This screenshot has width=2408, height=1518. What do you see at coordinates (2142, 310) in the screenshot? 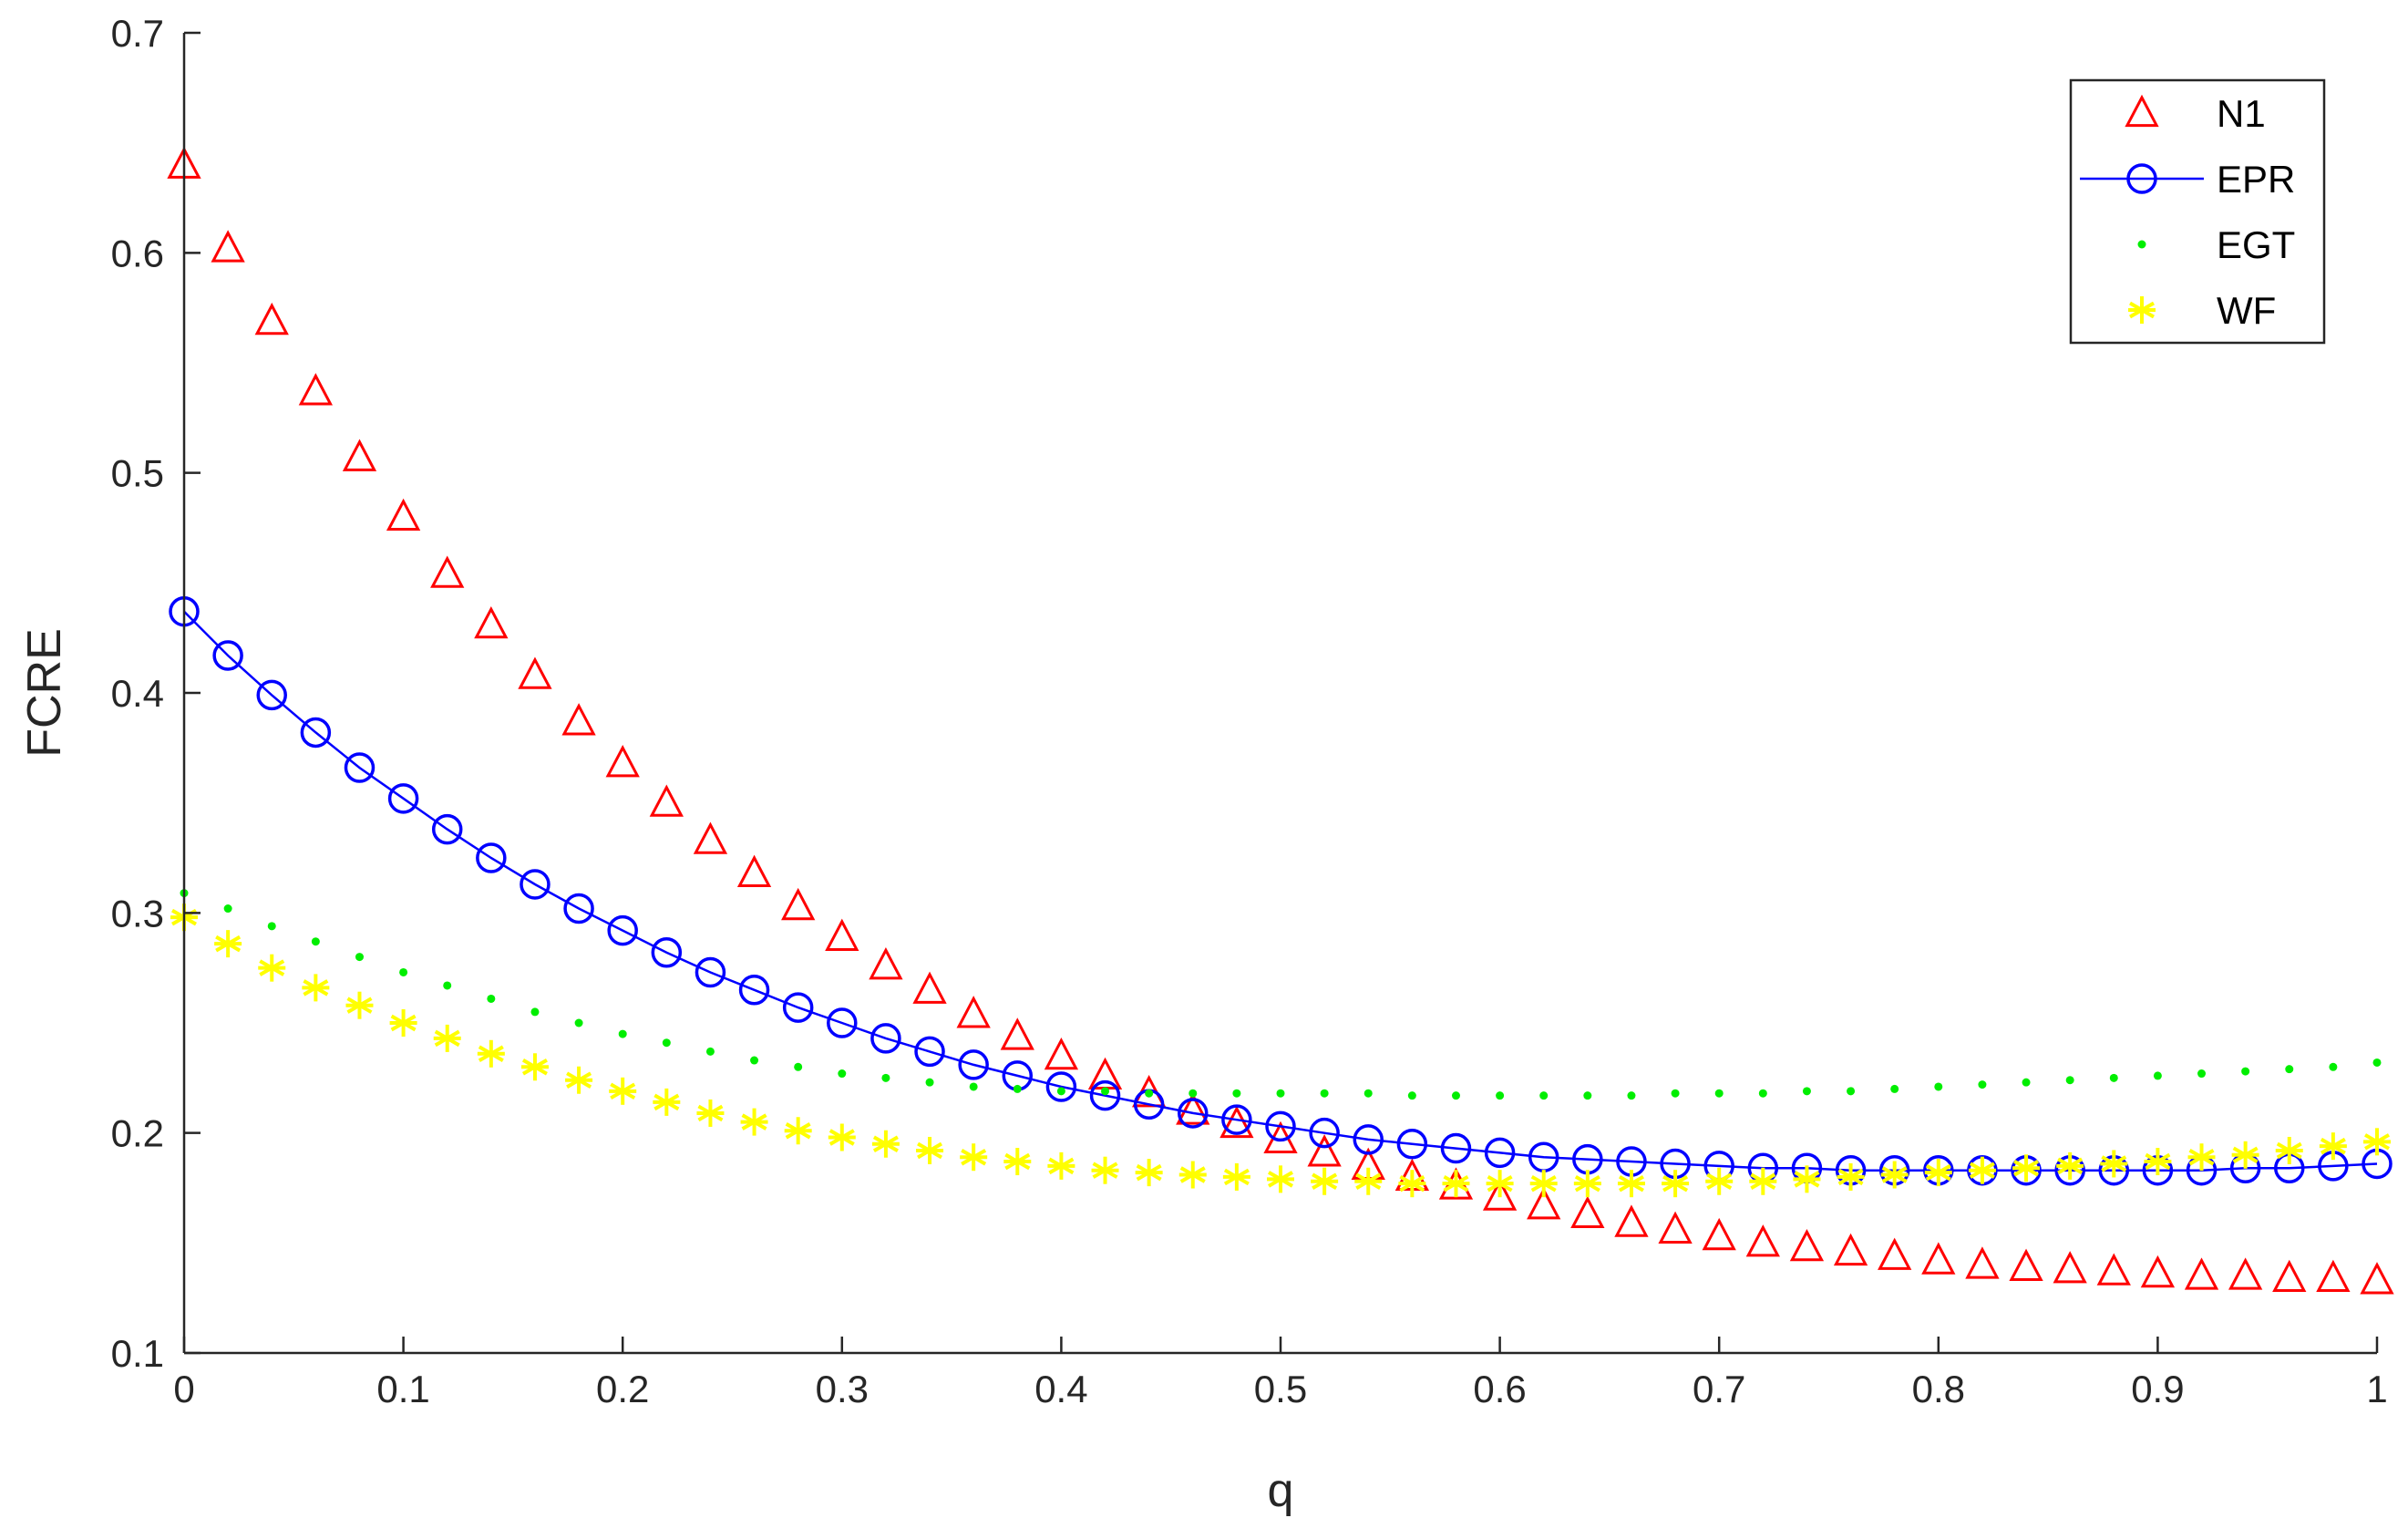
I see `legend-marker-wf` at bounding box center [2142, 310].